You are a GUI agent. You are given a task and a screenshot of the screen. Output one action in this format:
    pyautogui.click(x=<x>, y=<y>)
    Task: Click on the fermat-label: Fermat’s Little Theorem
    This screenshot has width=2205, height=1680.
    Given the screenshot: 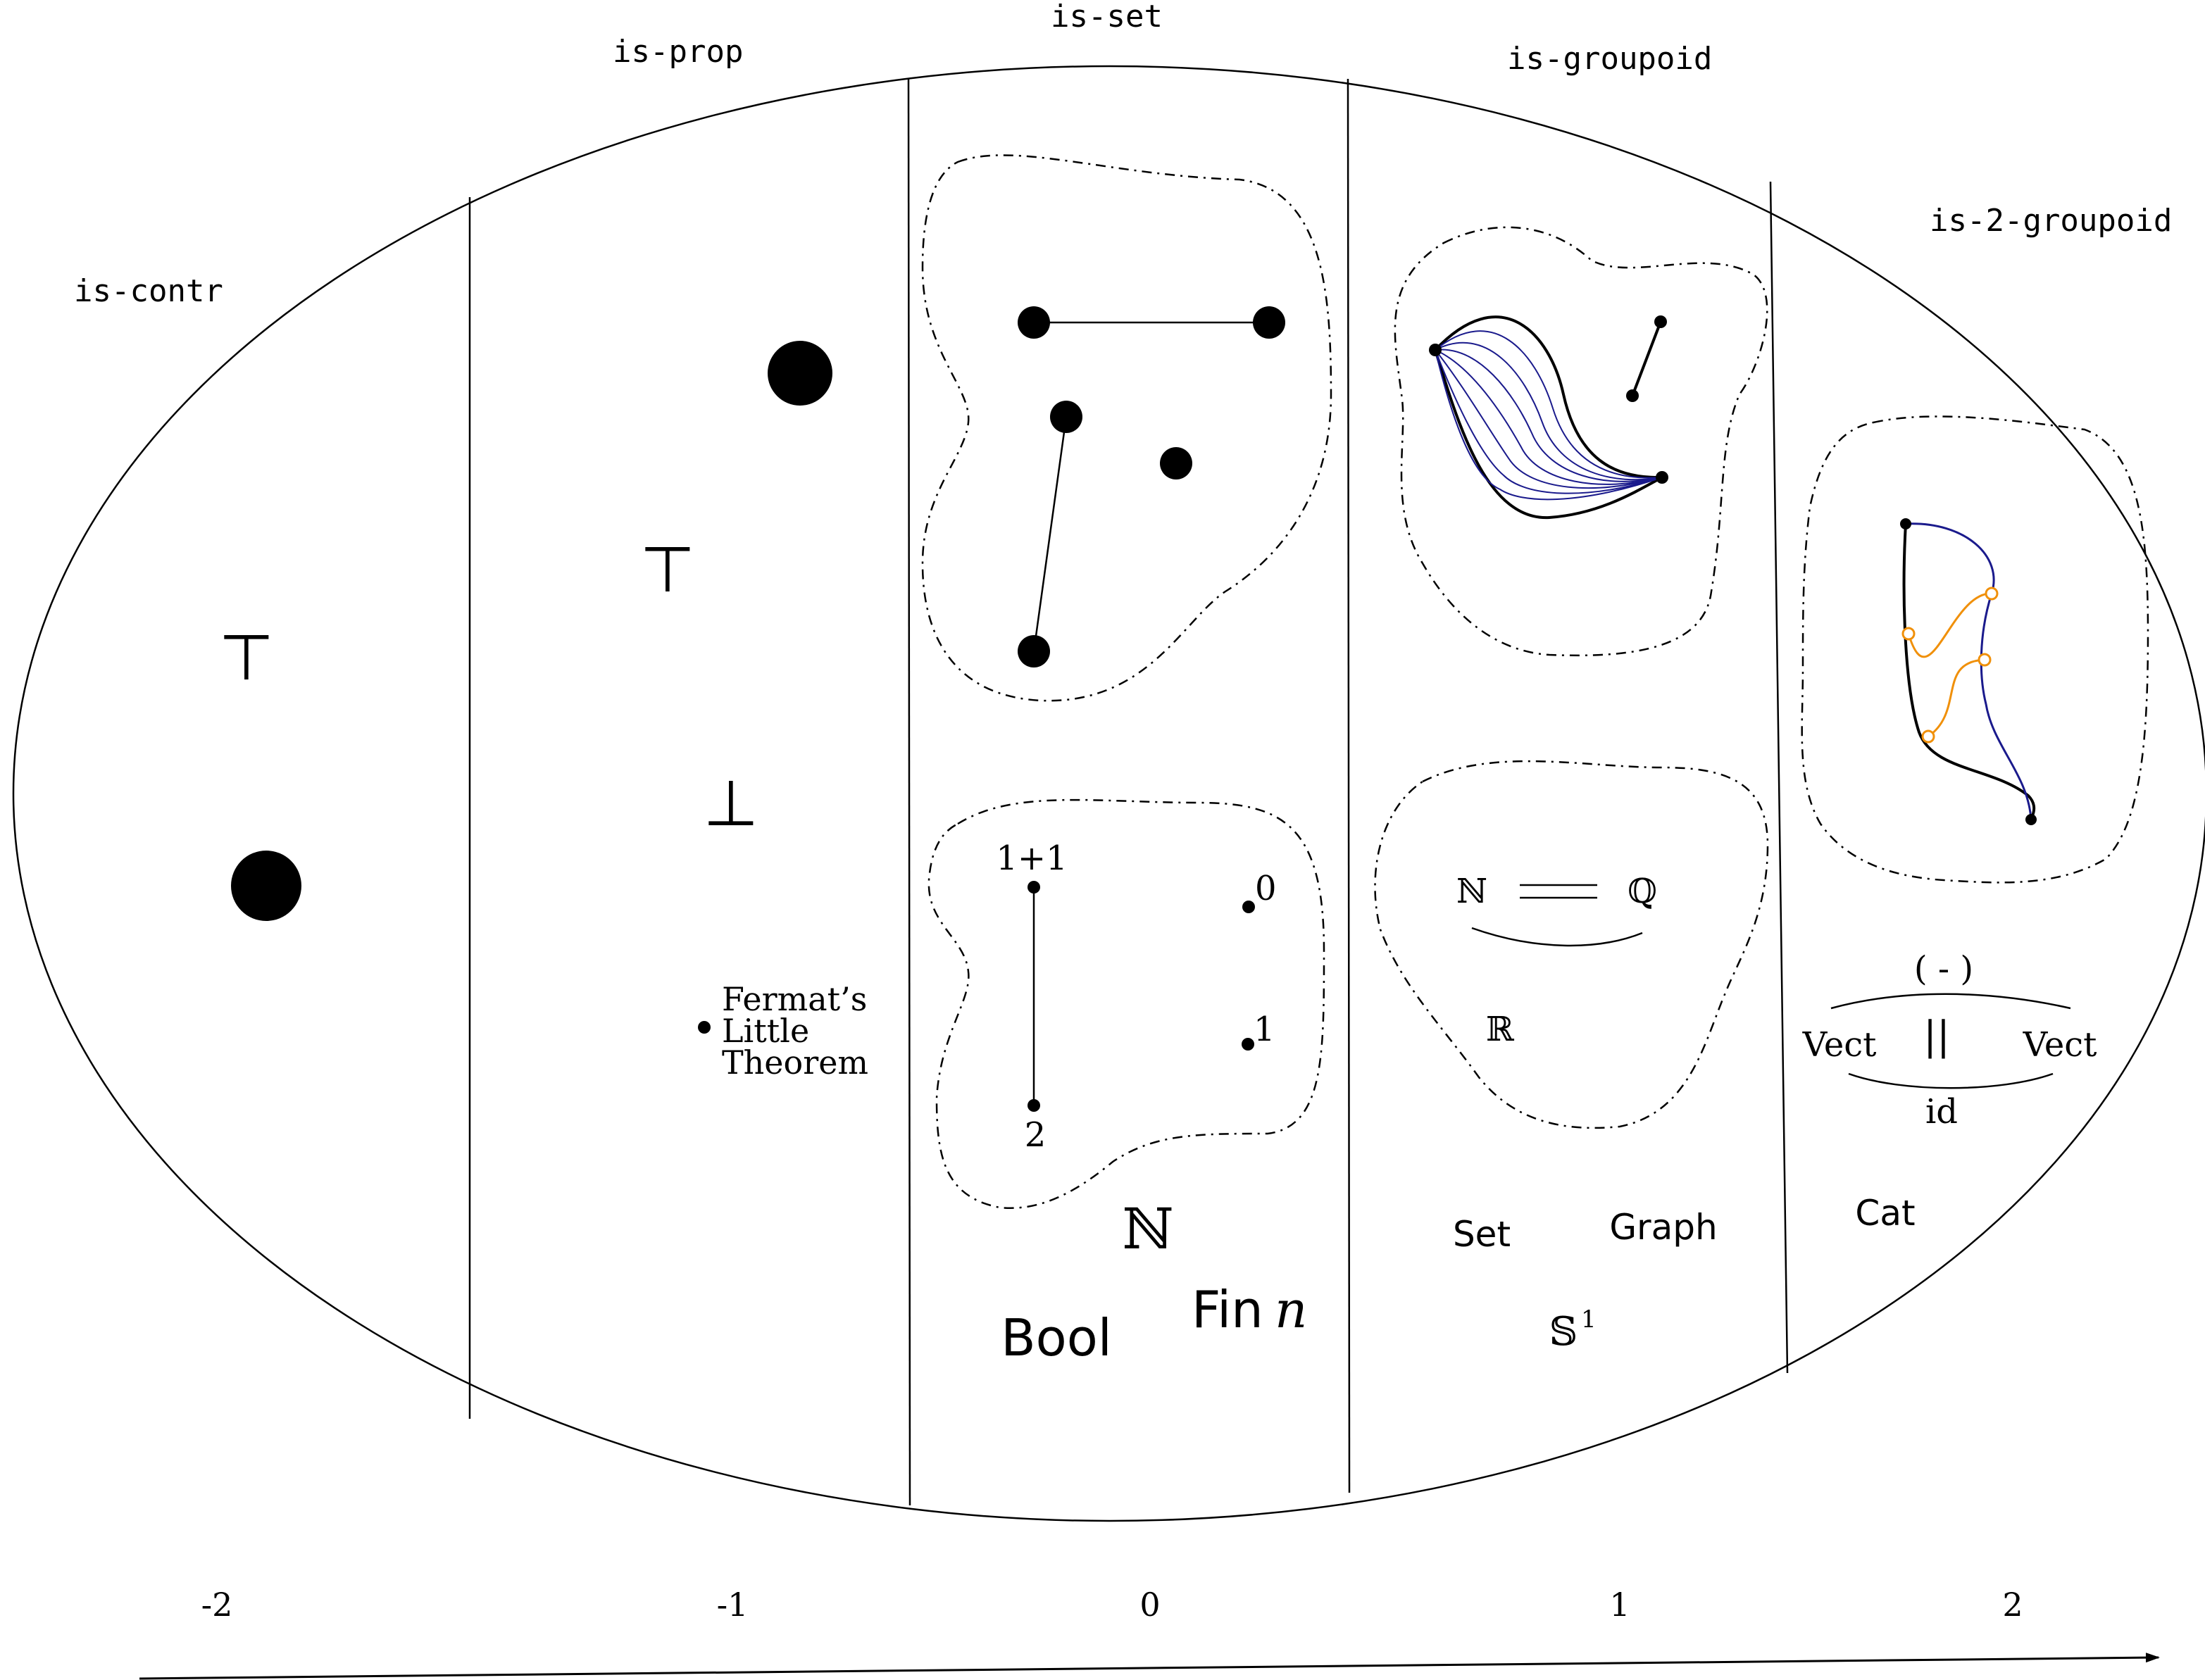 What is the action you would take?
    pyautogui.click(x=795, y=1031)
    